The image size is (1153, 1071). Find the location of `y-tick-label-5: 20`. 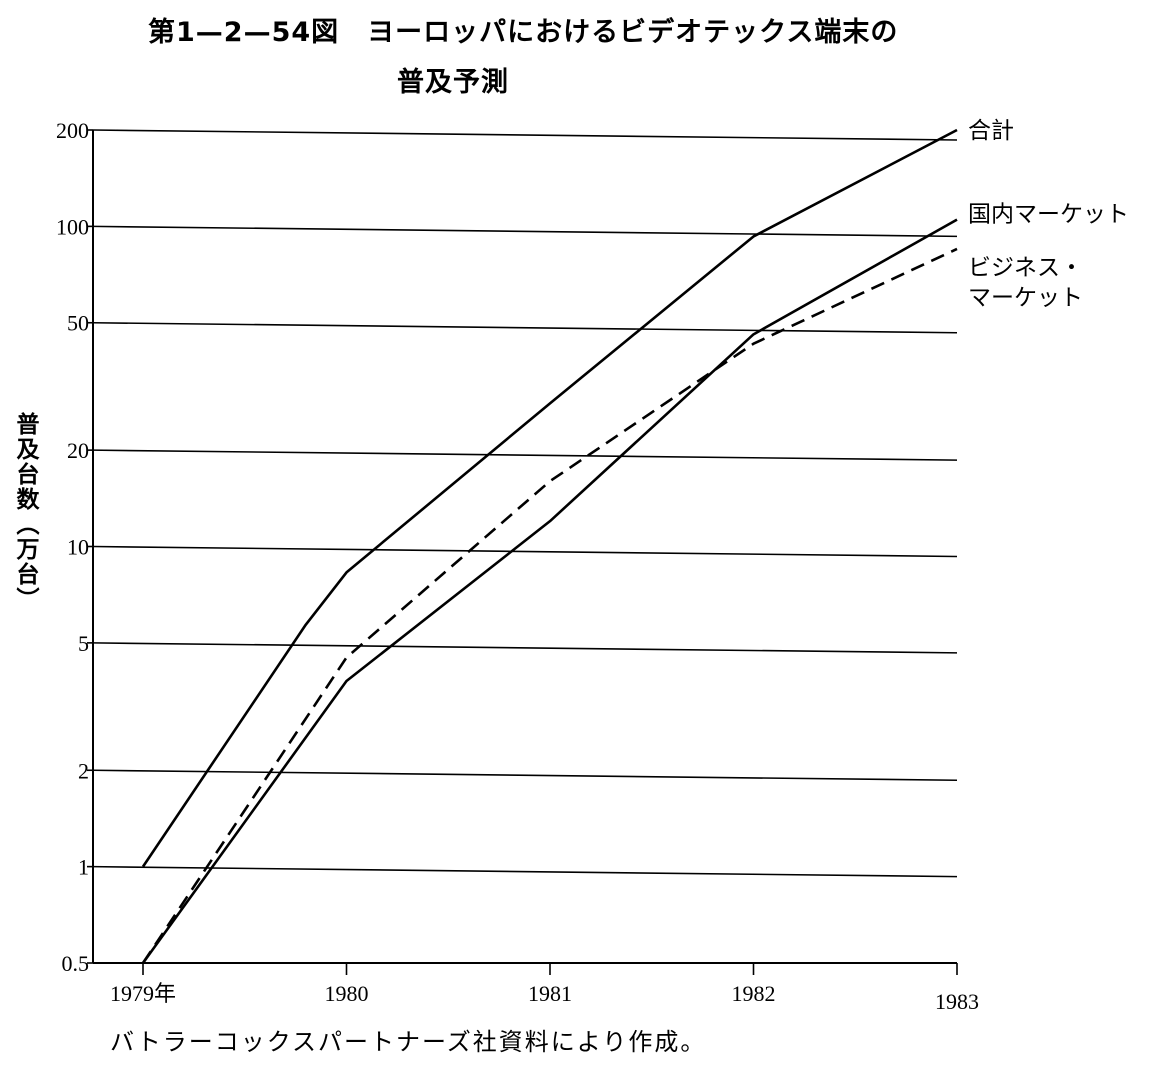

y-tick-label-5: 20 is located at coordinates (78, 450).